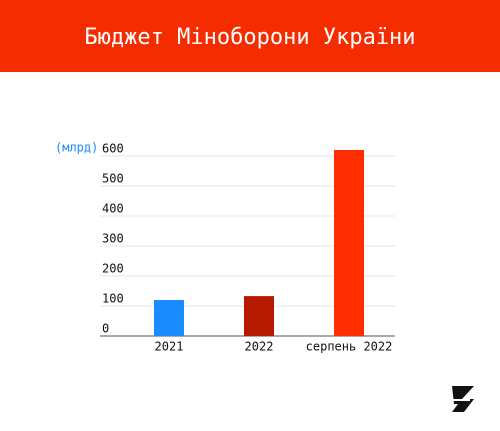 The width and height of the screenshot is (500, 431). What do you see at coordinates (113, 299) in the screenshot?
I see `y-tick-label: 100` at bounding box center [113, 299].